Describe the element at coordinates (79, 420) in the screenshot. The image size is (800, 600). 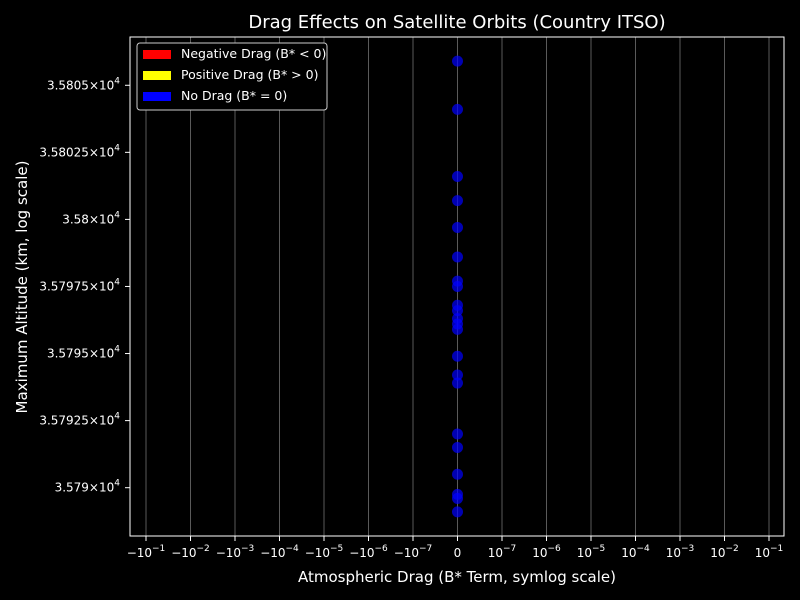
I see `y-tick-label: 3.57925×104` at that location.